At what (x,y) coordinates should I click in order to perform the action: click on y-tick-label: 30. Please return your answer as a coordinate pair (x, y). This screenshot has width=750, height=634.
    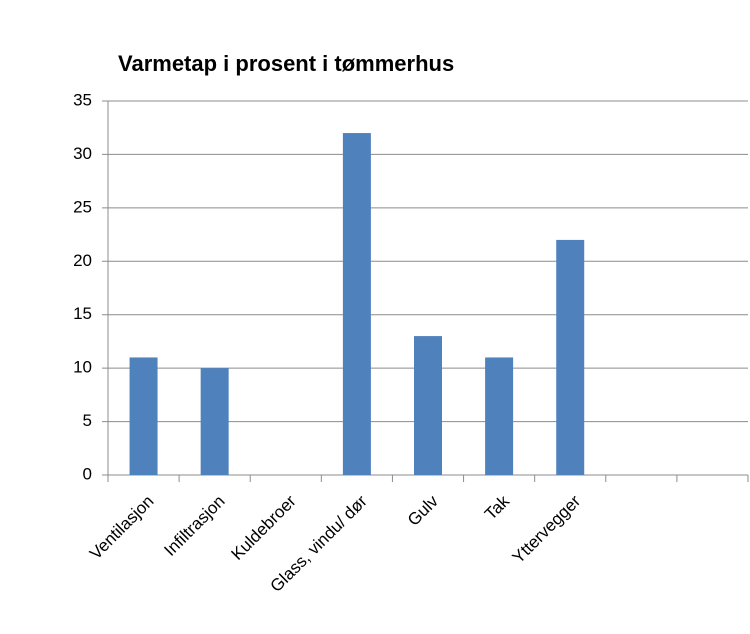
    Looking at the image, I should click on (82, 153).